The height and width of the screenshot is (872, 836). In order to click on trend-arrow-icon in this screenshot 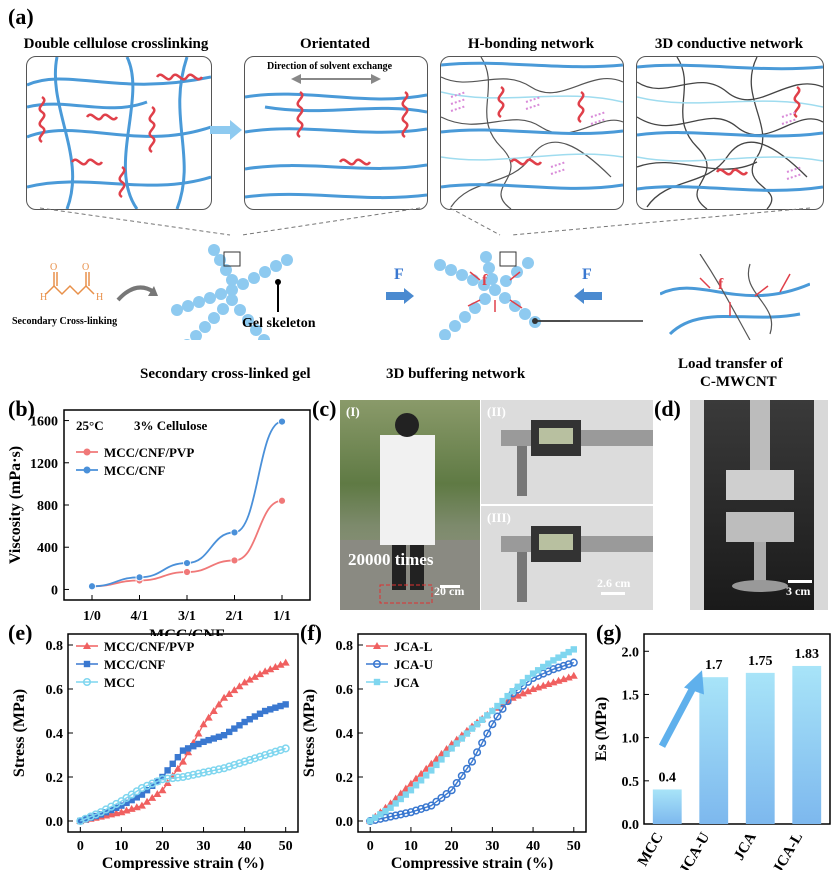, I will do `click(678, 716)`.